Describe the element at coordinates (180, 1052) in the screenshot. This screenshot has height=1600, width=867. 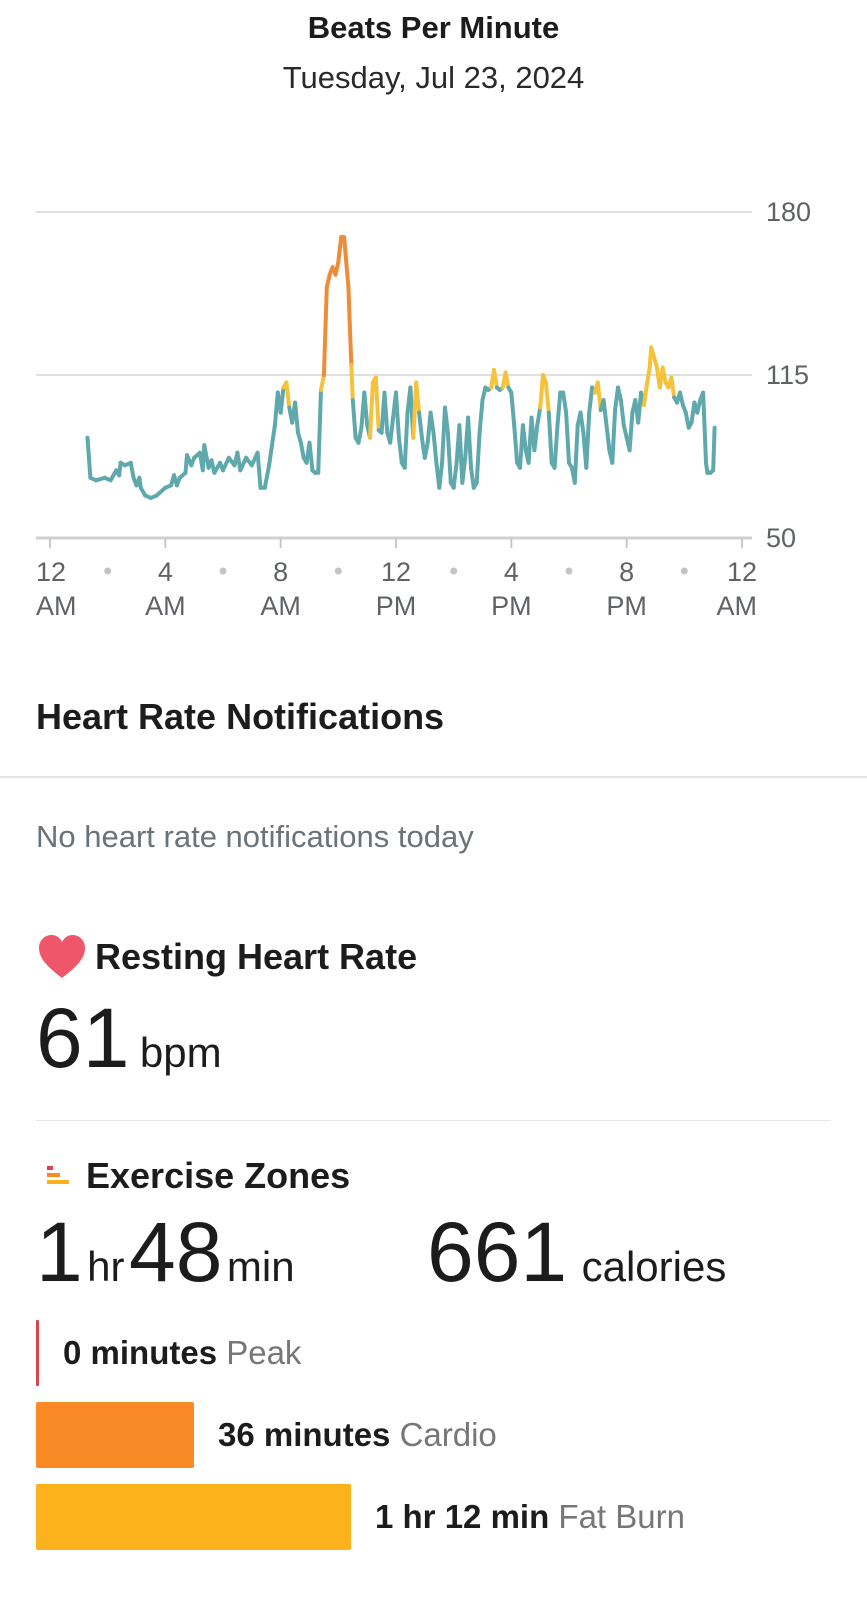
I see `resting-bpm-unit: bpm` at that location.